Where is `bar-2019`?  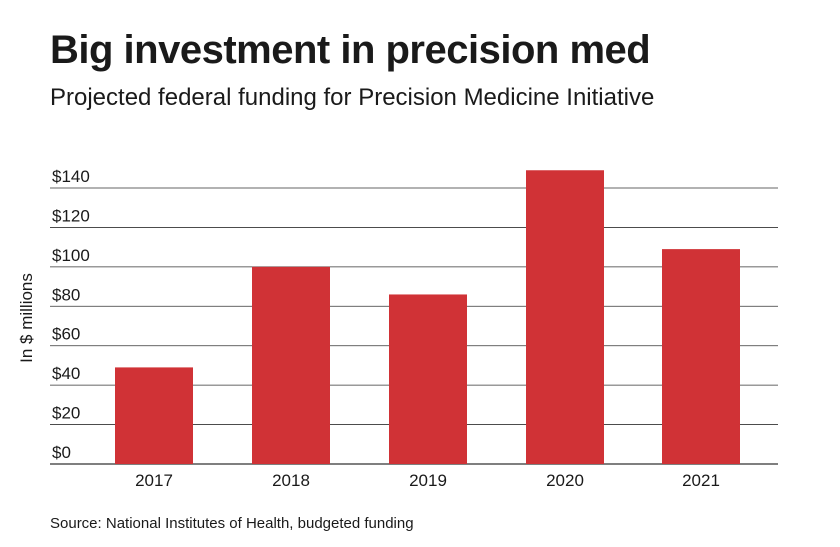
bar-2019 is located at coordinates (428, 379).